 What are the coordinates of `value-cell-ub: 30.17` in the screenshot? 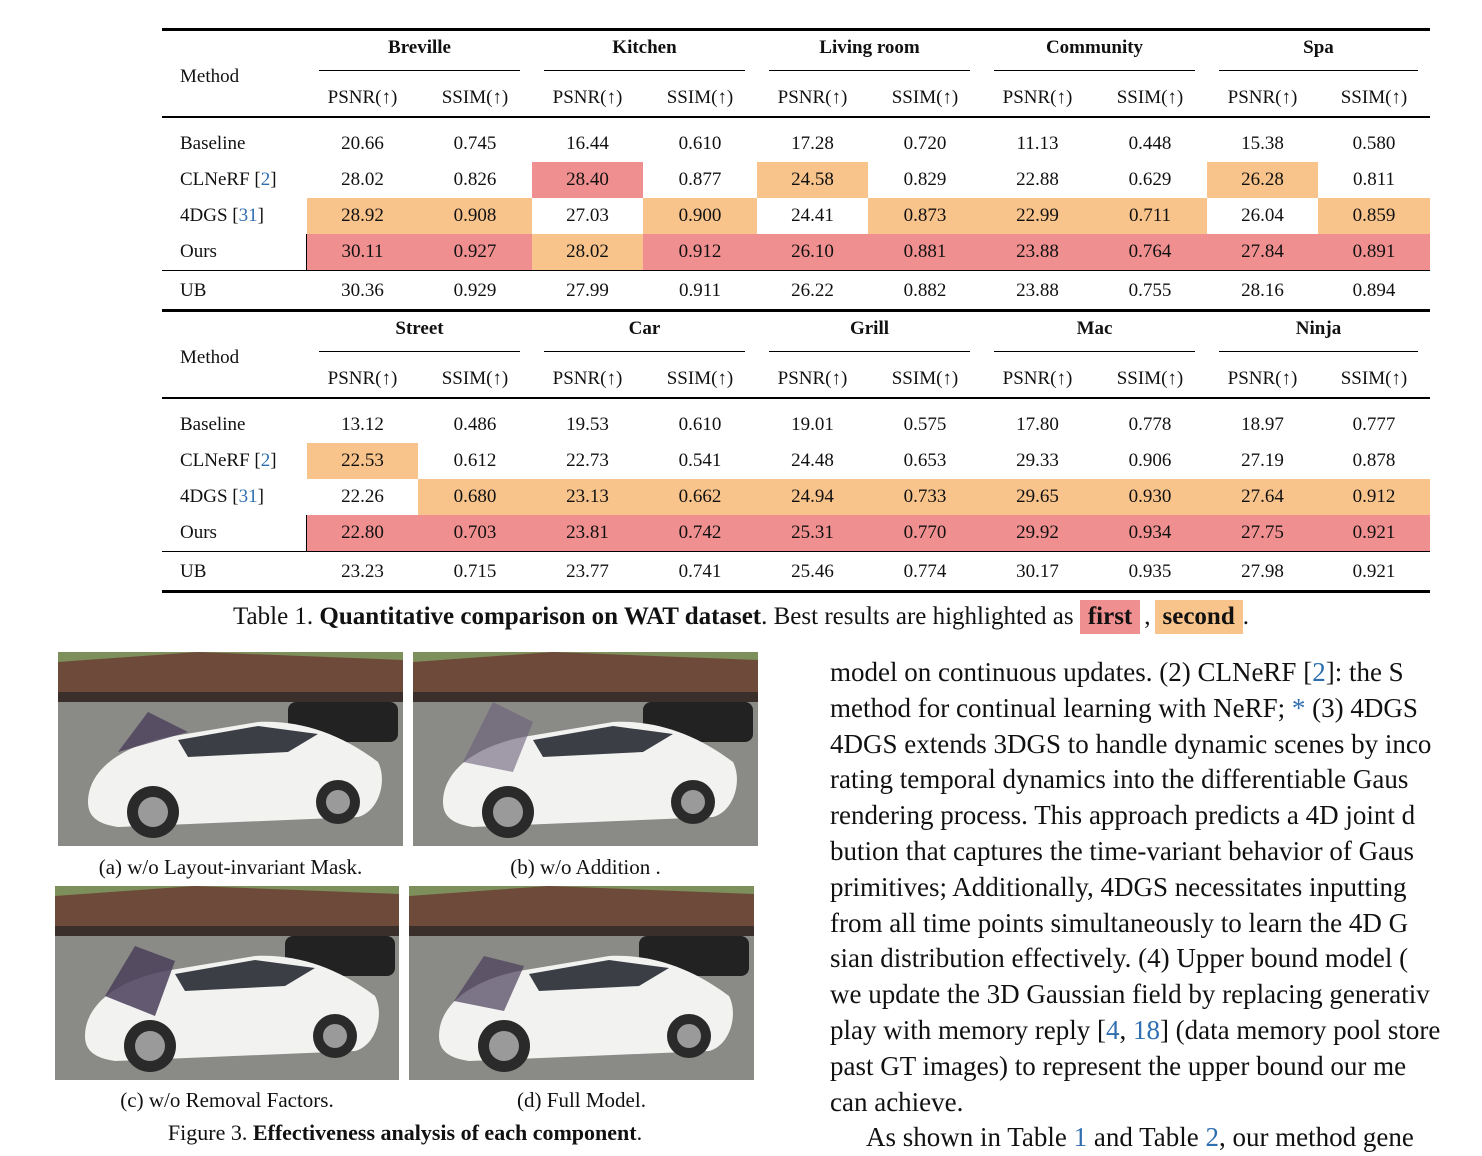 It's located at (1037, 571).